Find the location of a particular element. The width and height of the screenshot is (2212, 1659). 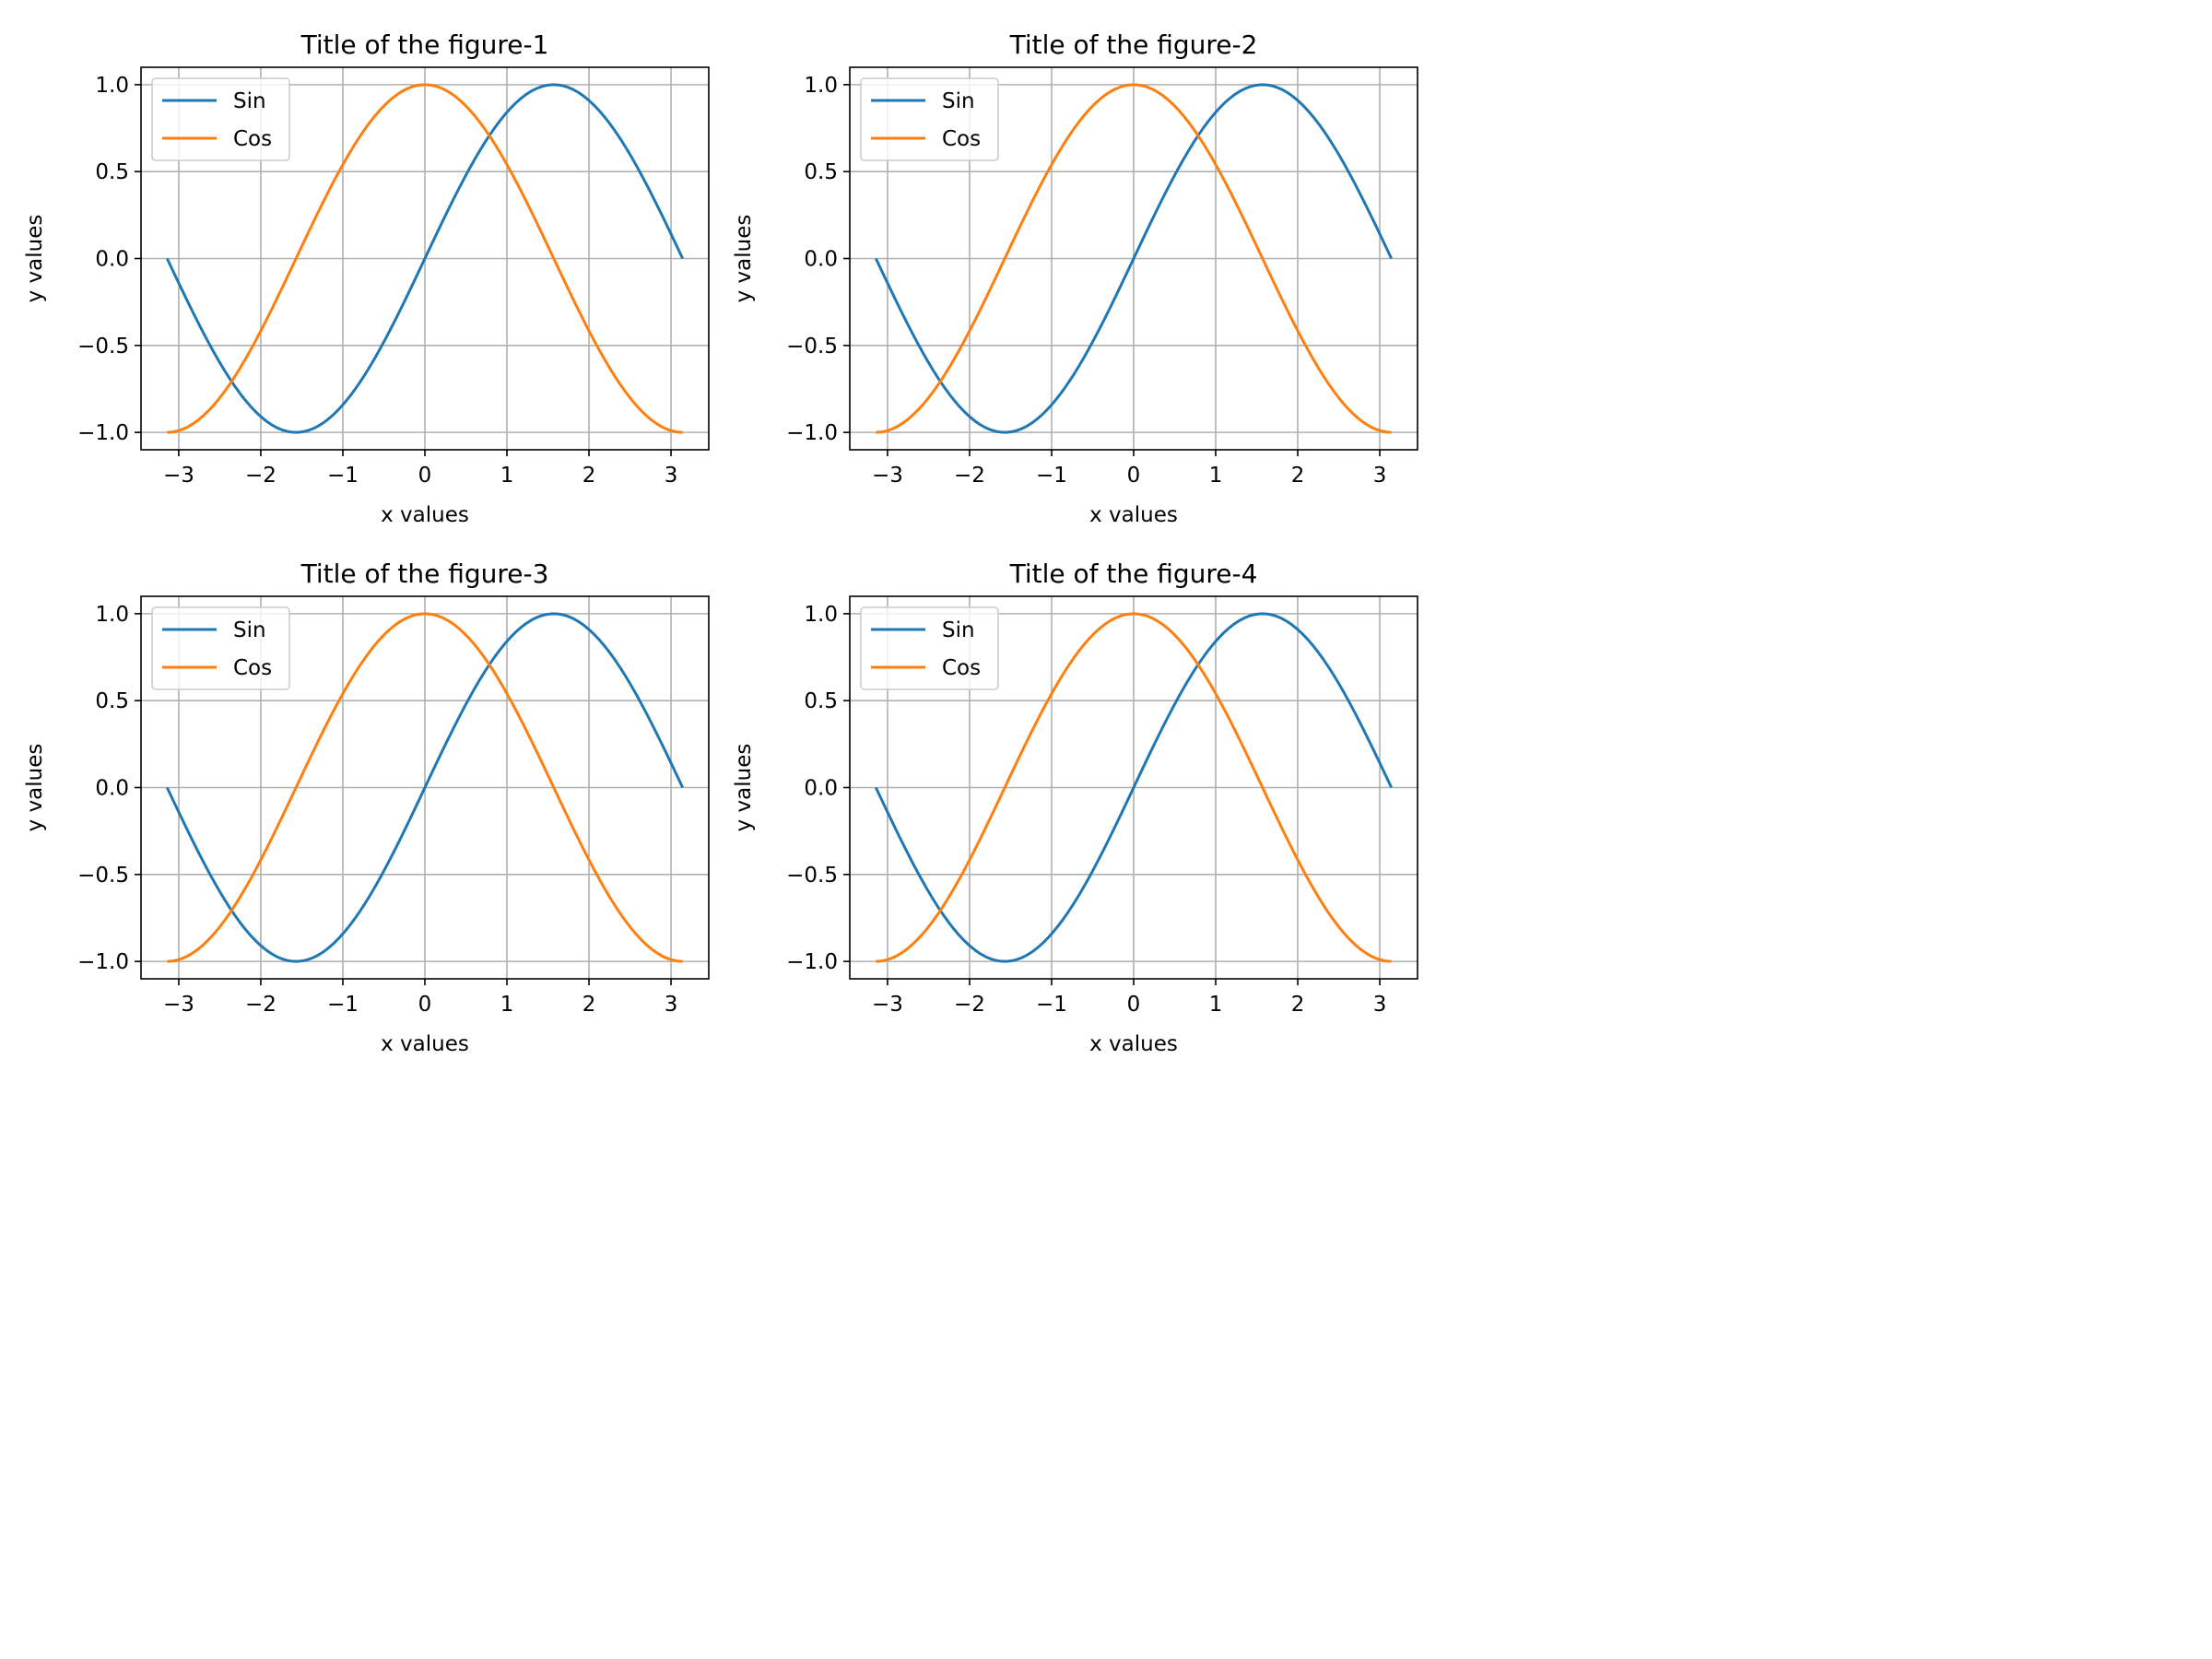

chart-title: Title of the figure-2 is located at coordinates (1133, 44).